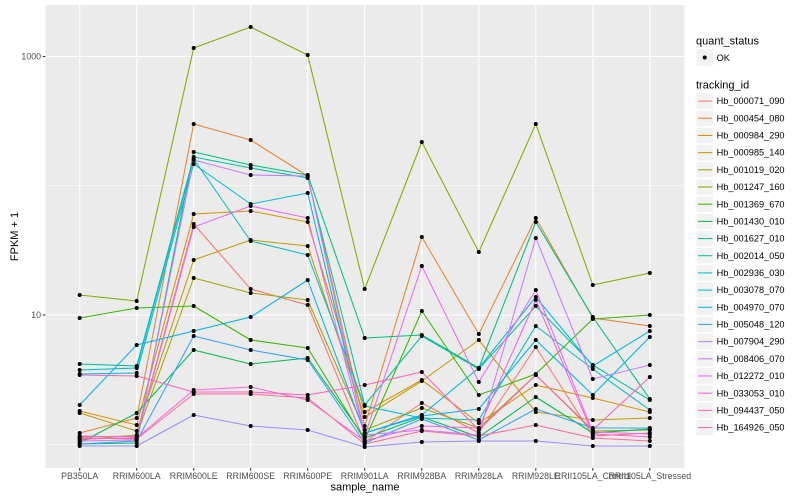  Describe the element at coordinates (751, 204) in the screenshot. I see `svg-text: Hb_001369_670` at that location.